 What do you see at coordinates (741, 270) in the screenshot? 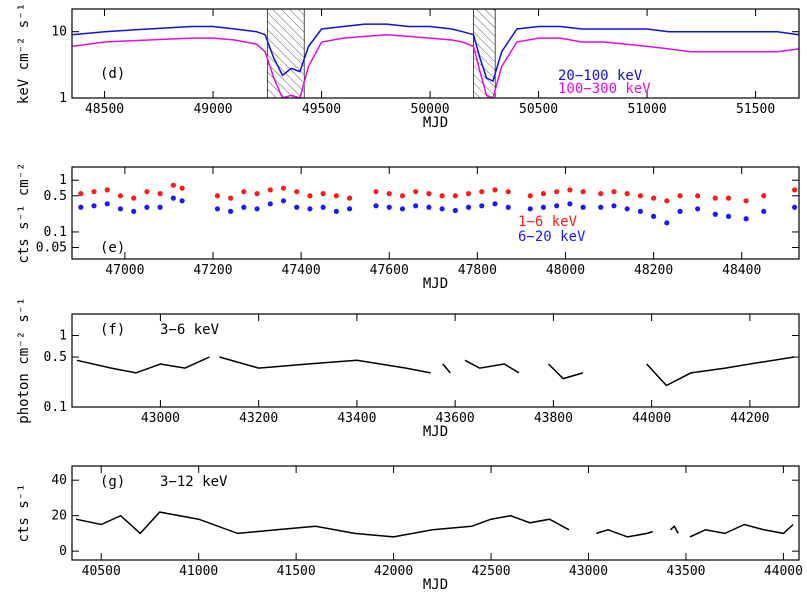
I see `x-tick-label: 48400` at bounding box center [741, 270].